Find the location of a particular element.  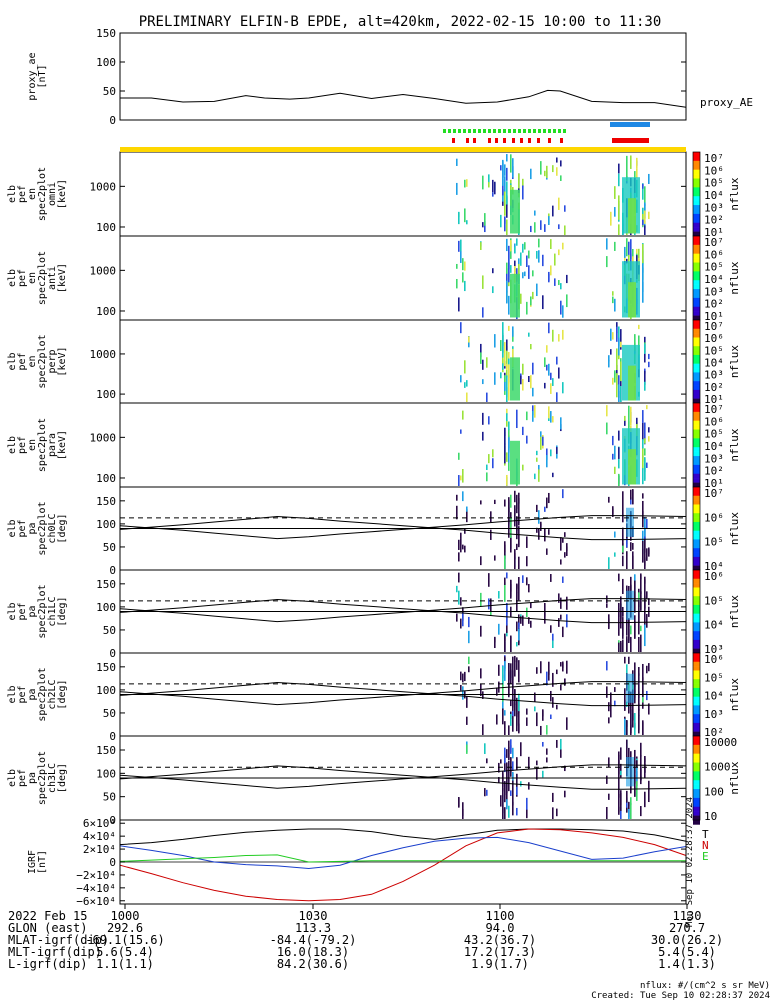

ylabel-omni-3: spec2plot is located at coordinates (42, 194).